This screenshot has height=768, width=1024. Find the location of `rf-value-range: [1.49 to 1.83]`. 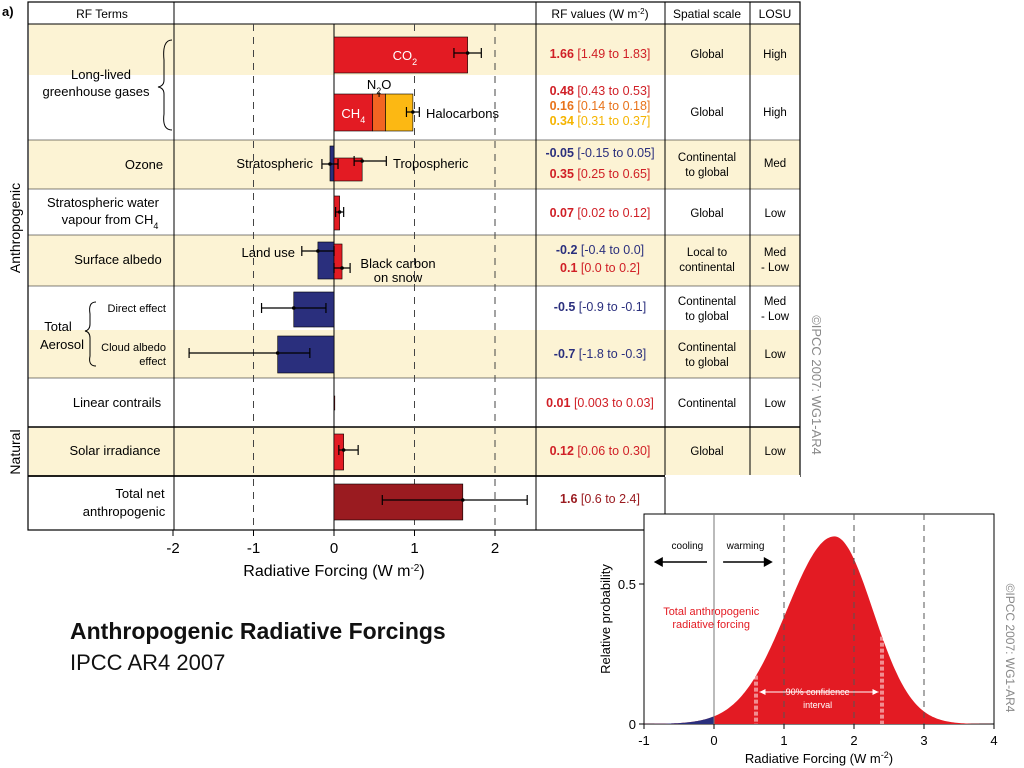

rf-value-range: [1.49 to 1.83] is located at coordinates (613, 54).